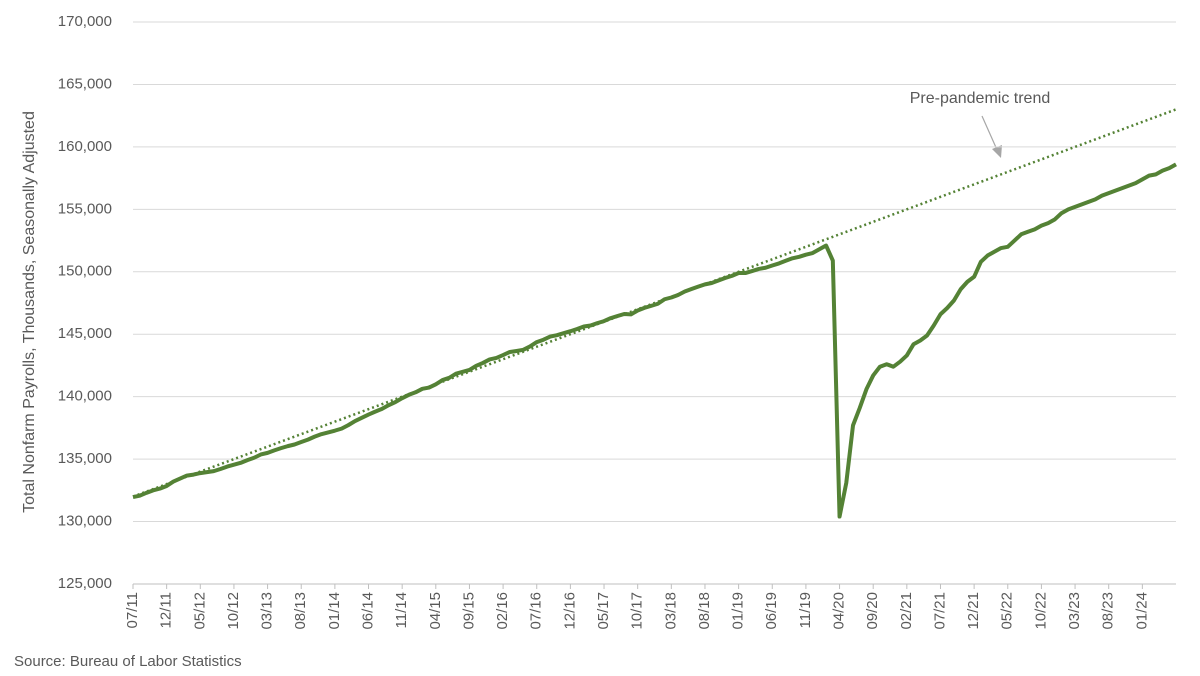 The image size is (1200, 676). What do you see at coordinates (85, 83) in the screenshot?
I see `y-tick-label: 165,000` at bounding box center [85, 83].